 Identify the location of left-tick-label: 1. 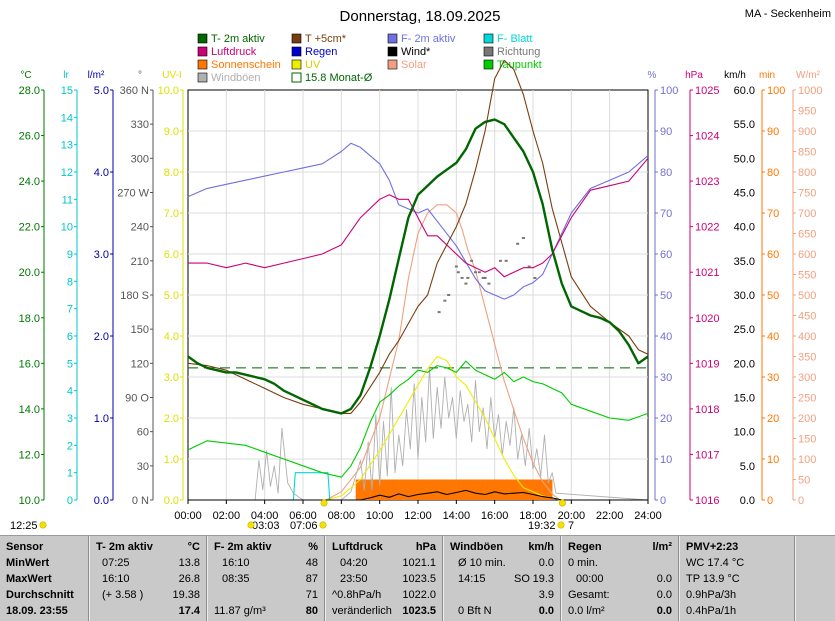
(70, 474).